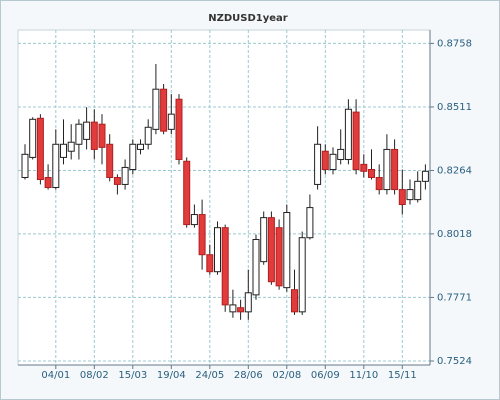  I want to click on x-tick-label: 02/08, so click(286, 375).